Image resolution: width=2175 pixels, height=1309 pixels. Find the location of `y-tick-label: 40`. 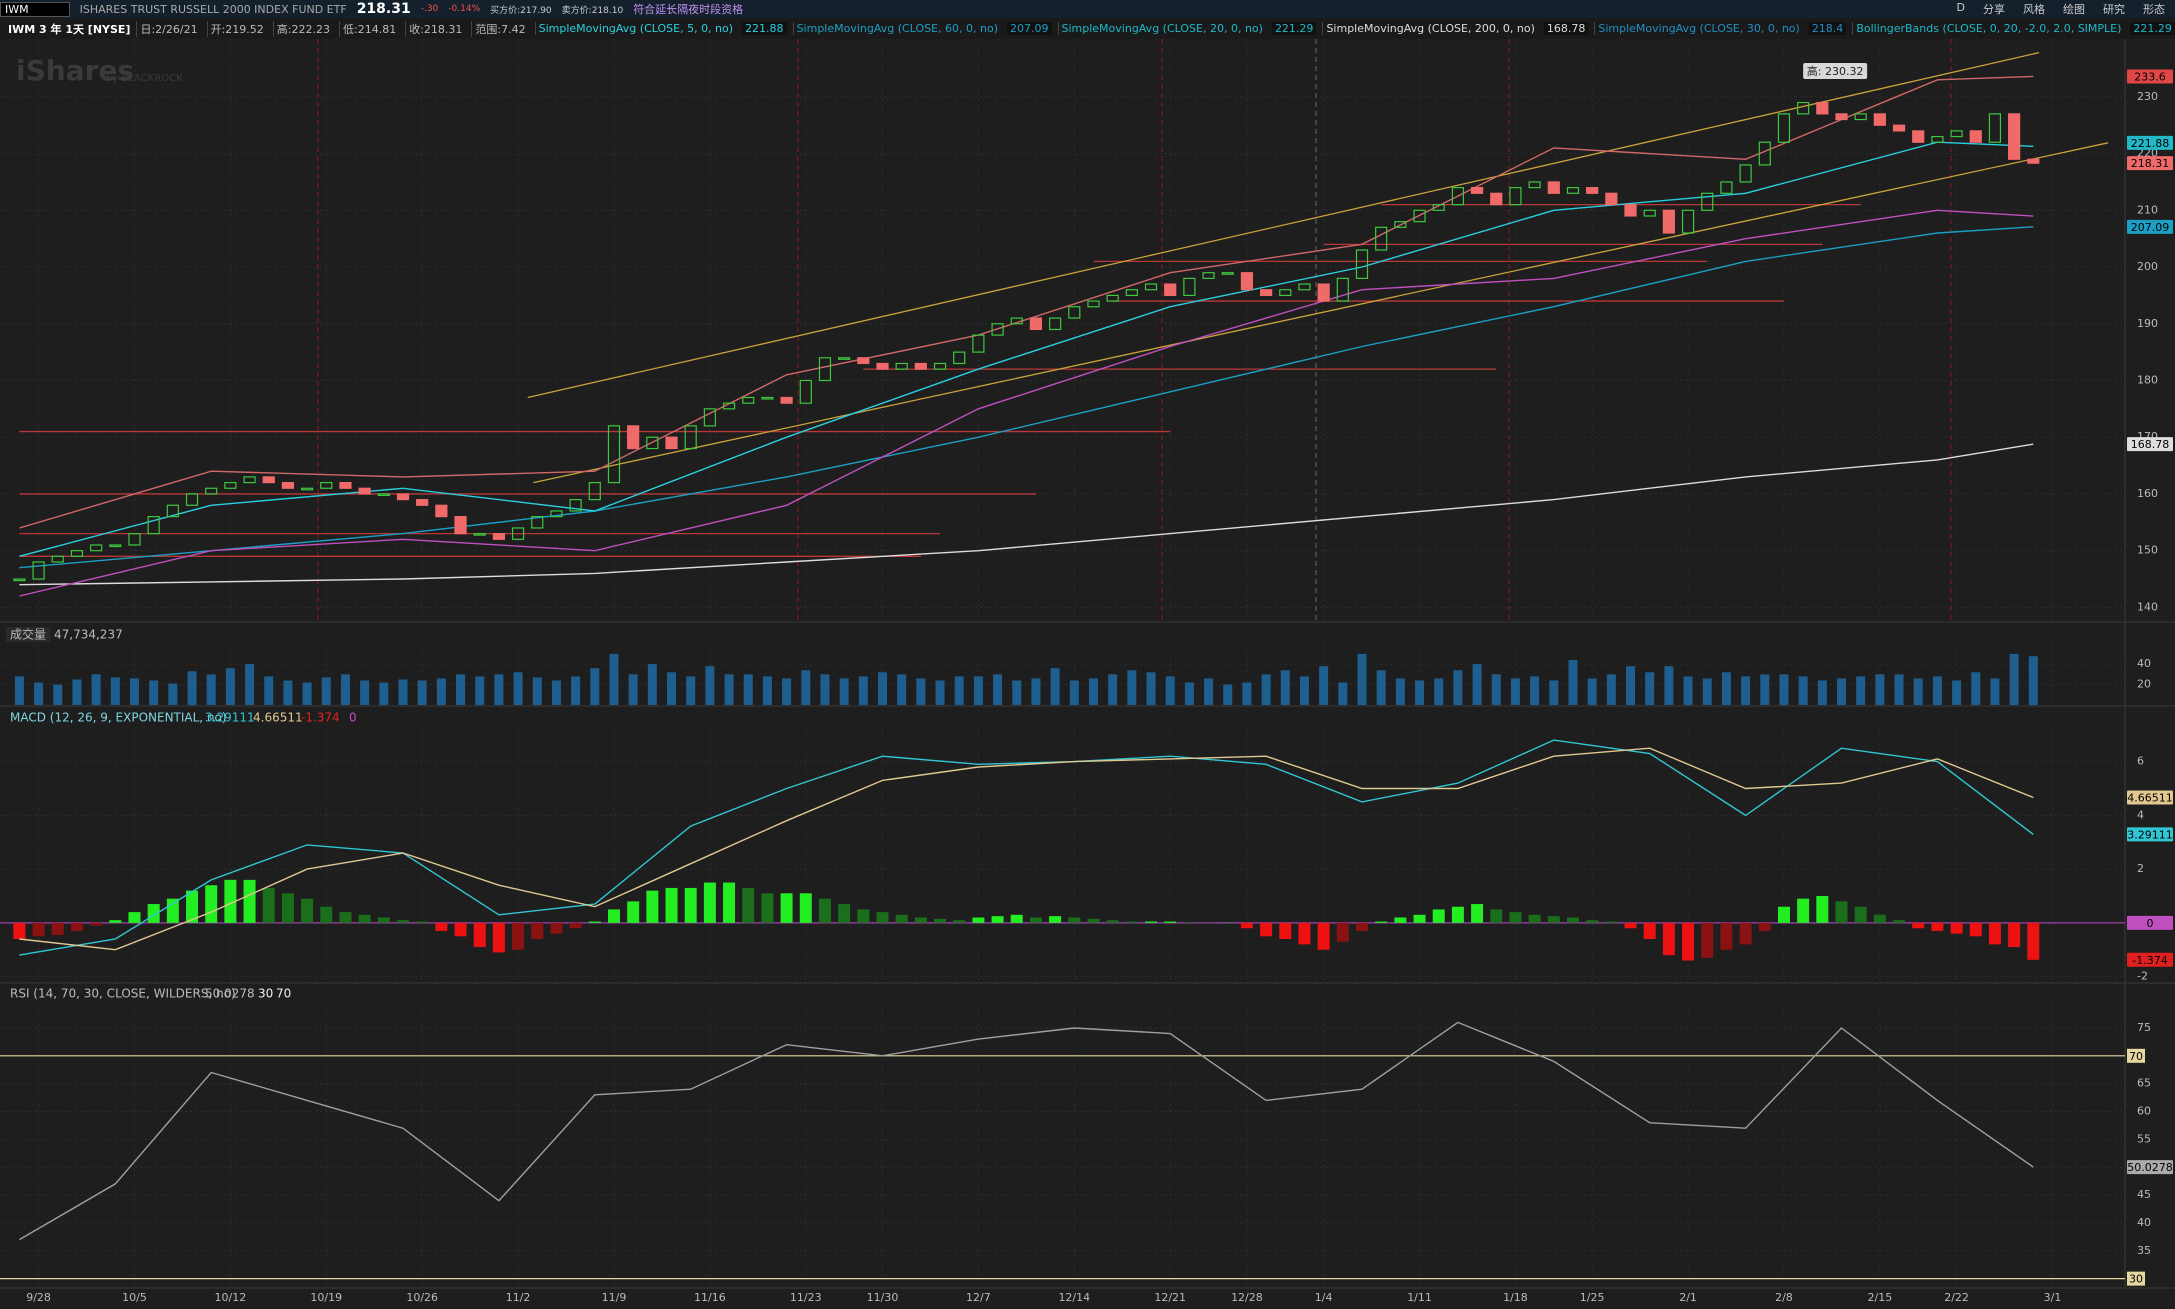

y-tick-label: 40 is located at coordinates (2144, 663).